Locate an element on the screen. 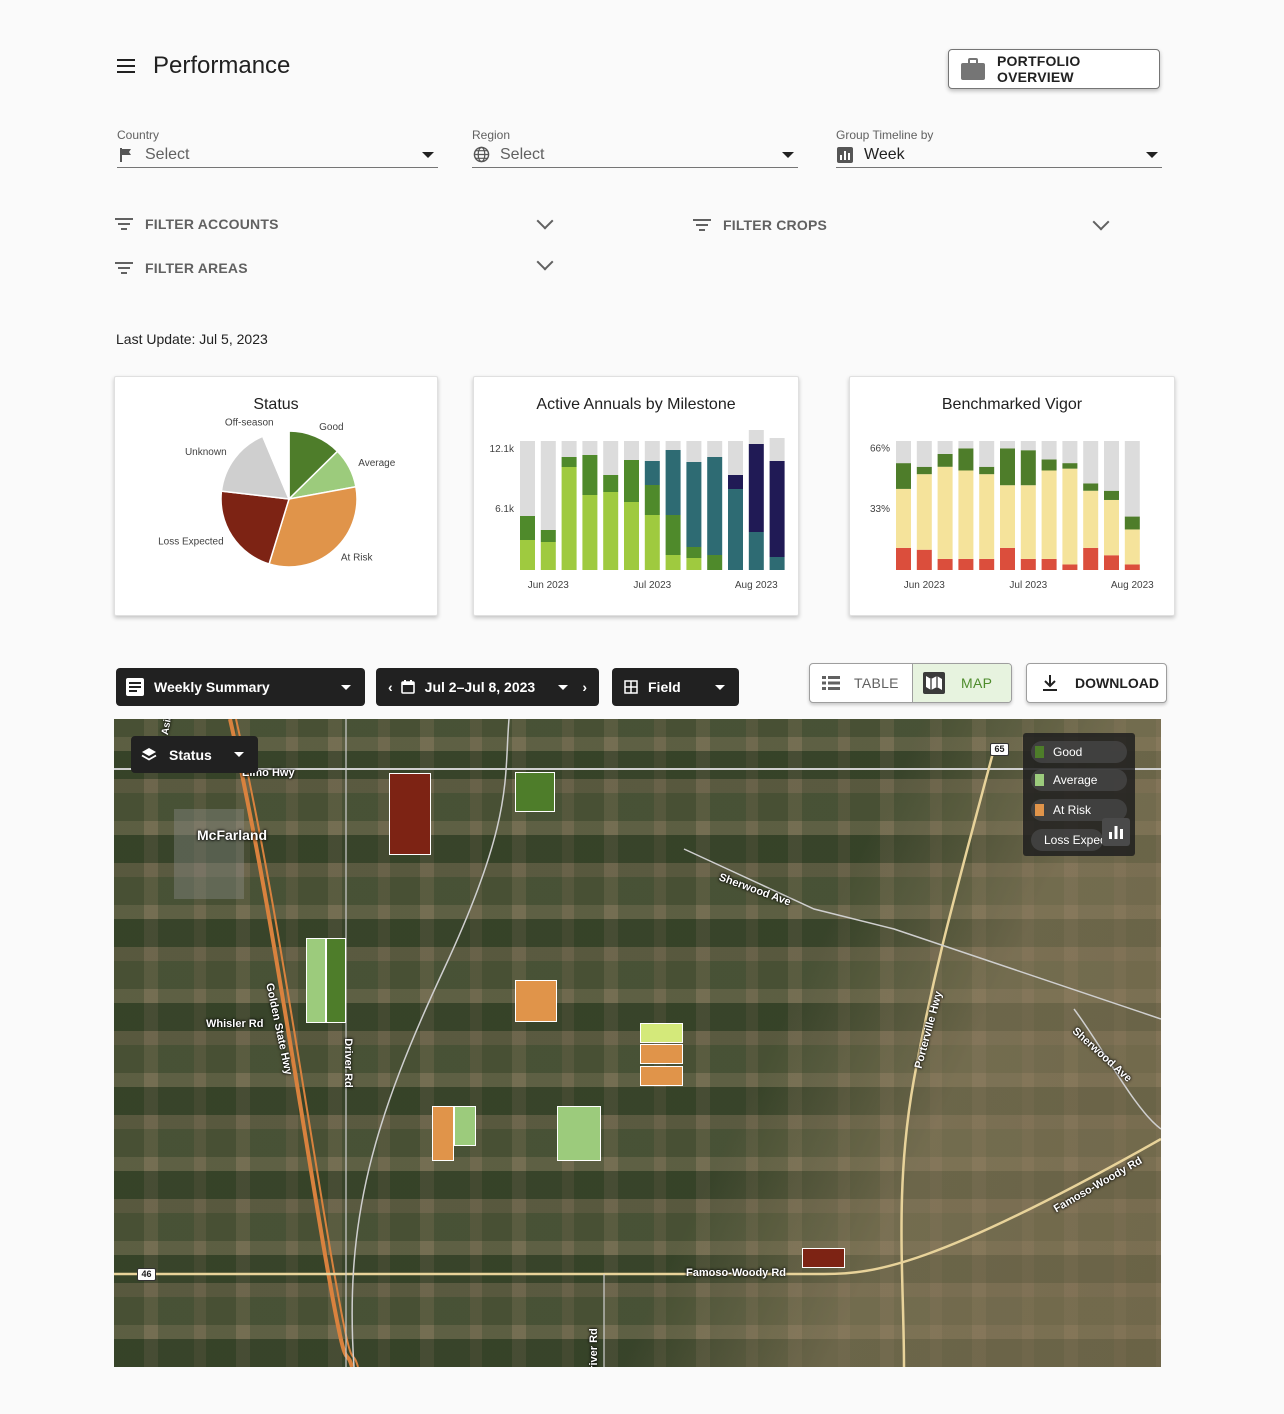  field-loss-expected is located at coordinates (410, 814).